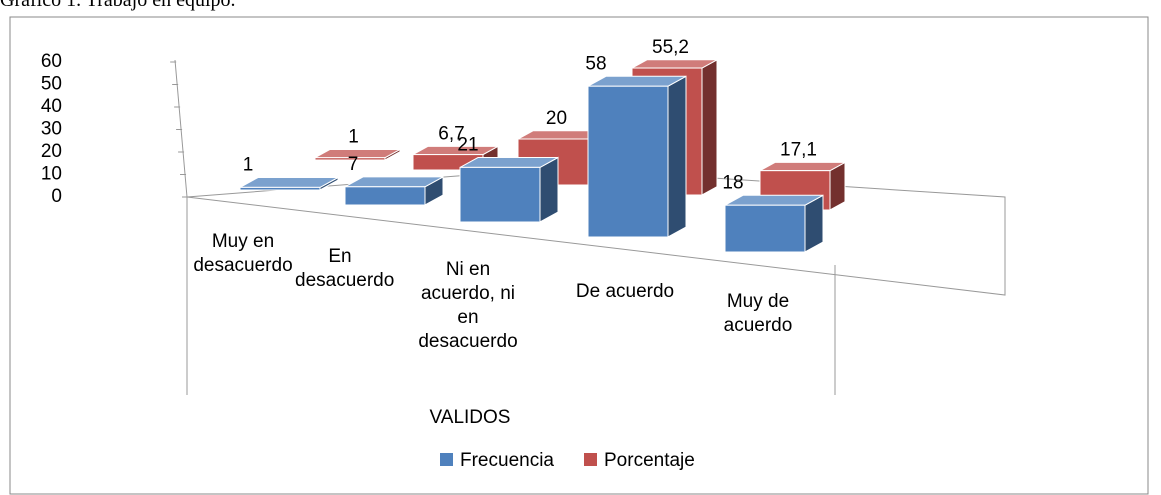 The width and height of the screenshot is (1161, 495). Describe the element at coordinates (467, 145) in the screenshot. I see `data-label: 21` at that location.